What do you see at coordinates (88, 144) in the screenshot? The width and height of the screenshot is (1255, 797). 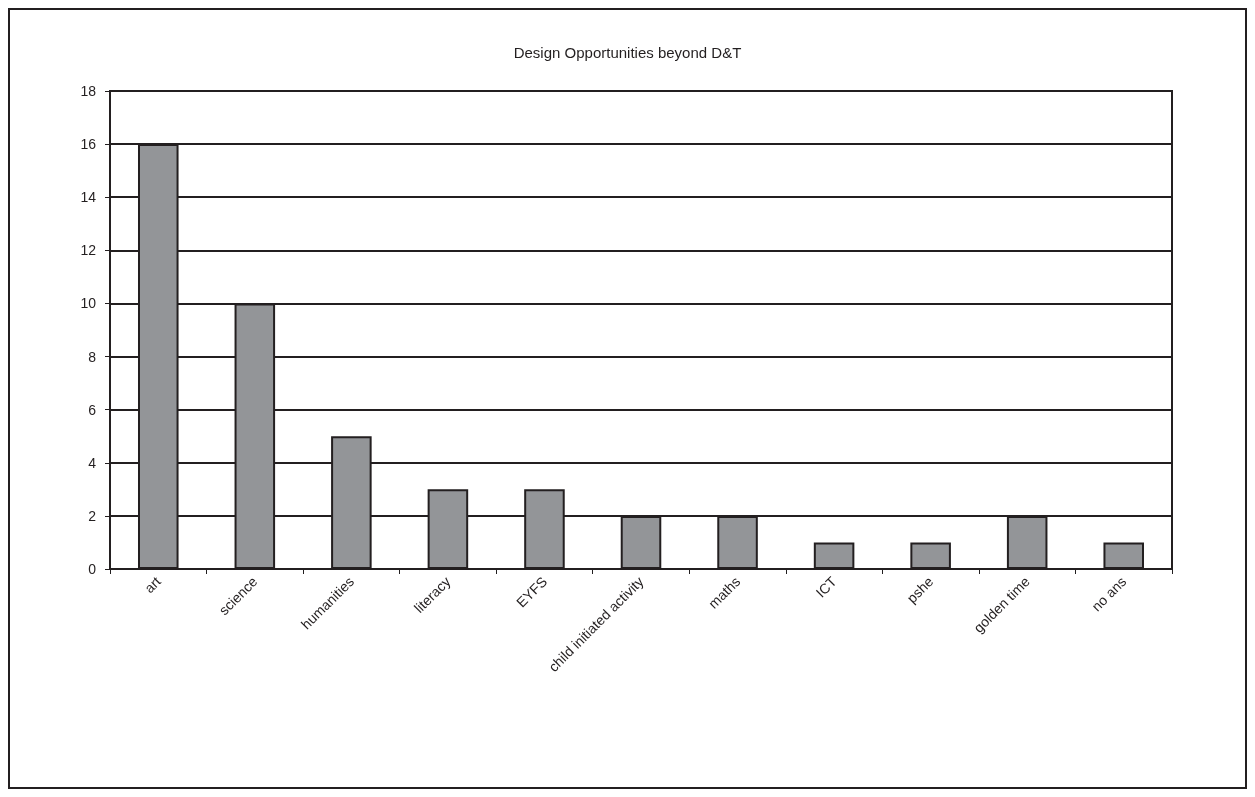 I see `y-tick-label: 16` at bounding box center [88, 144].